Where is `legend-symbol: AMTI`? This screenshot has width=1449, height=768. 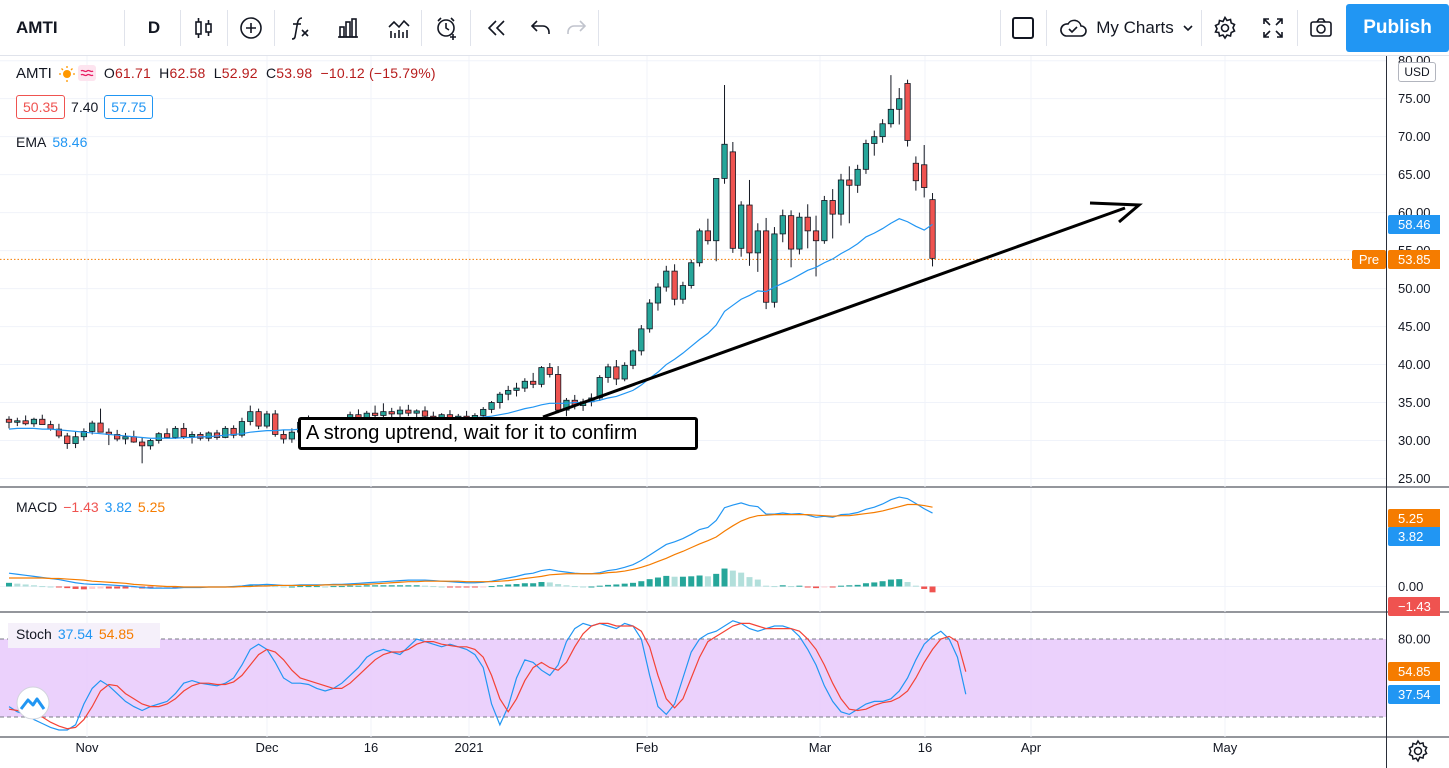 legend-symbol: AMTI is located at coordinates (34, 73).